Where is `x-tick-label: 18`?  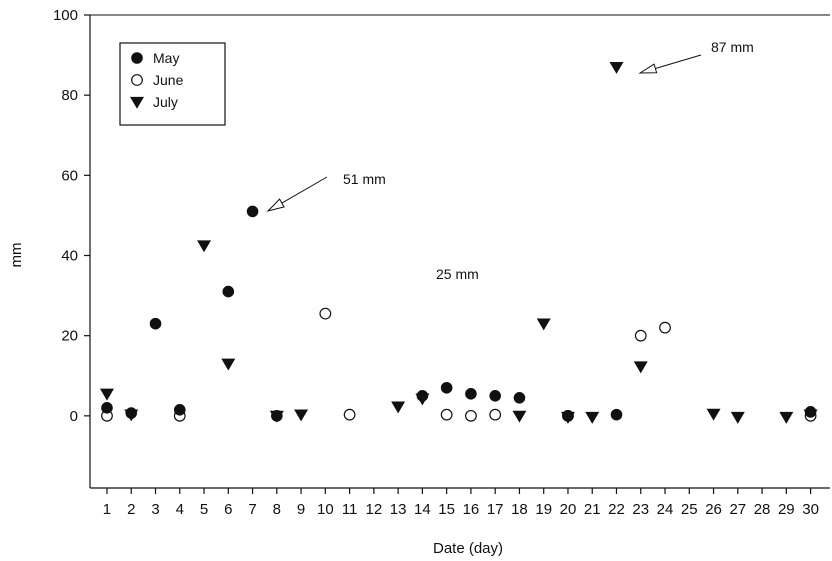 x-tick-label: 18 is located at coordinates (519, 509).